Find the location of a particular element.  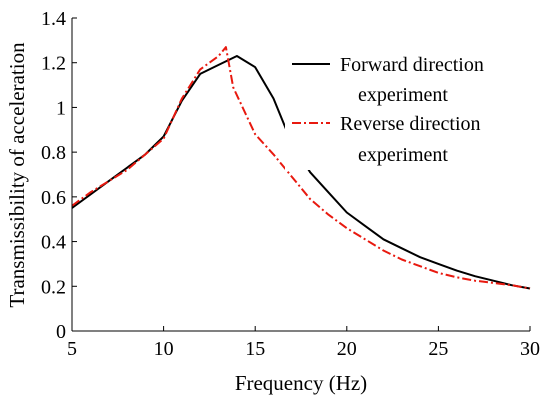

x-tick-label: 15 is located at coordinates (255, 349).